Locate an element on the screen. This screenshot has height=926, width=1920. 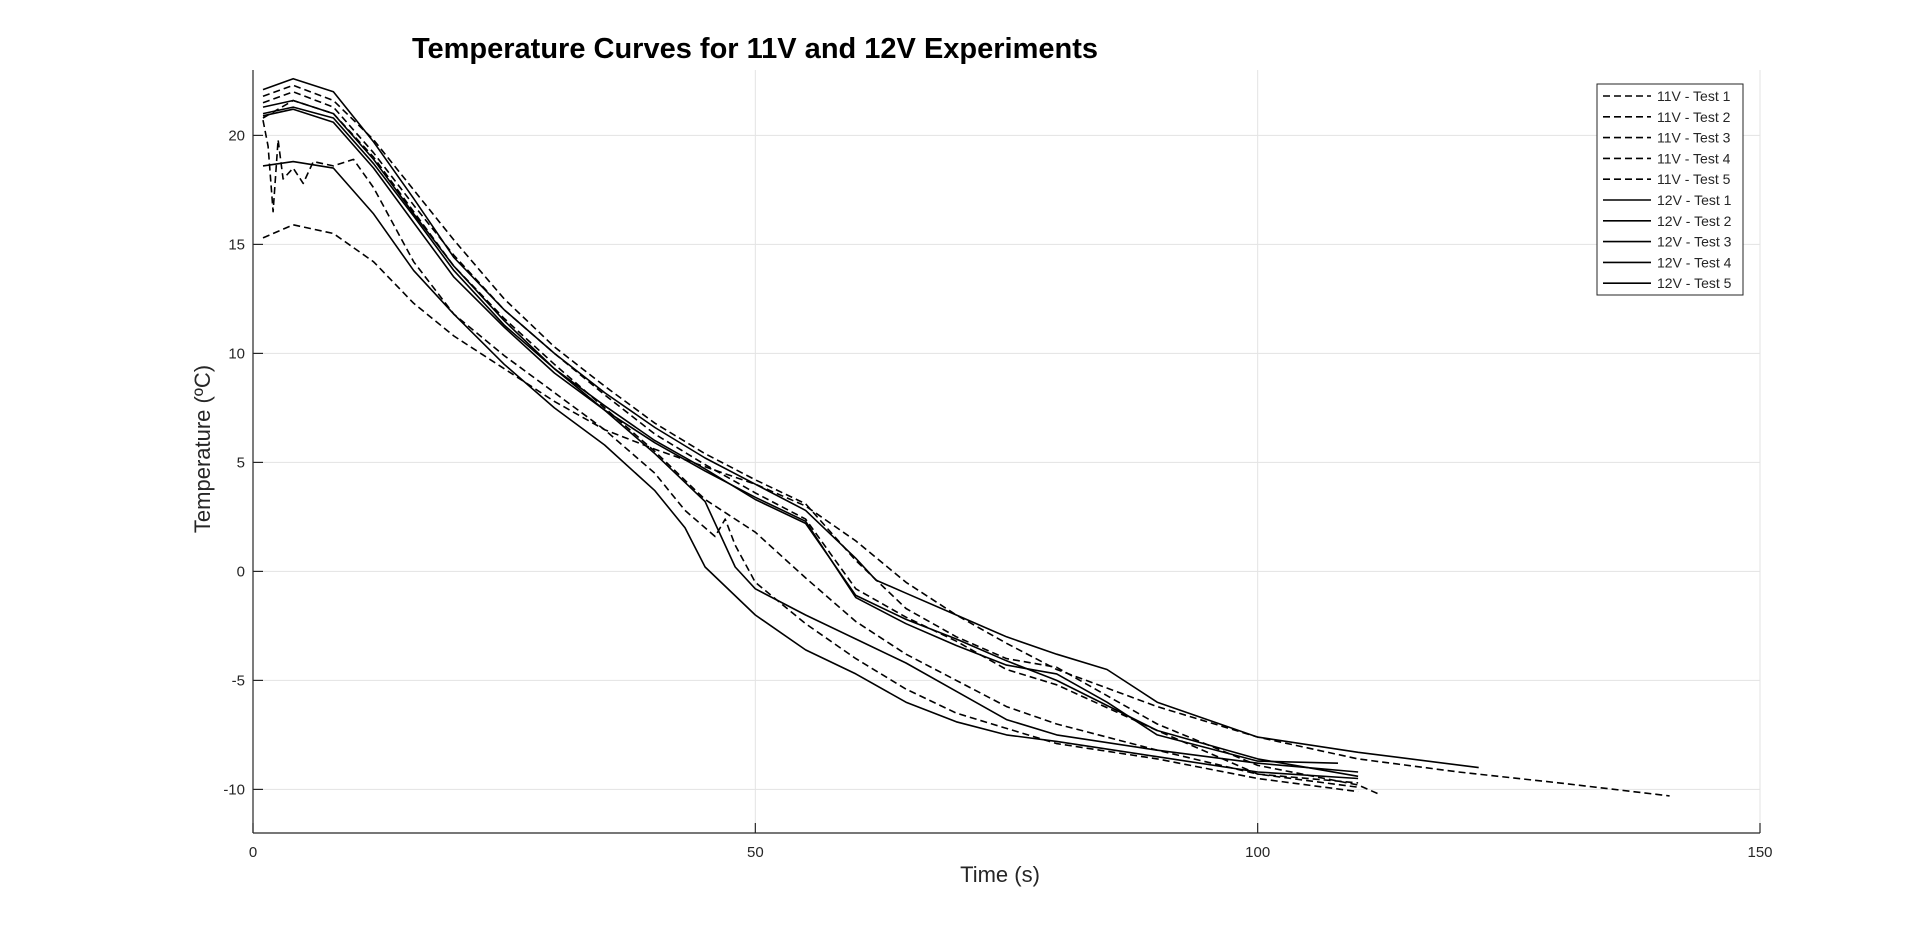
x-tick-label-1: 50 is located at coordinates (755, 852).